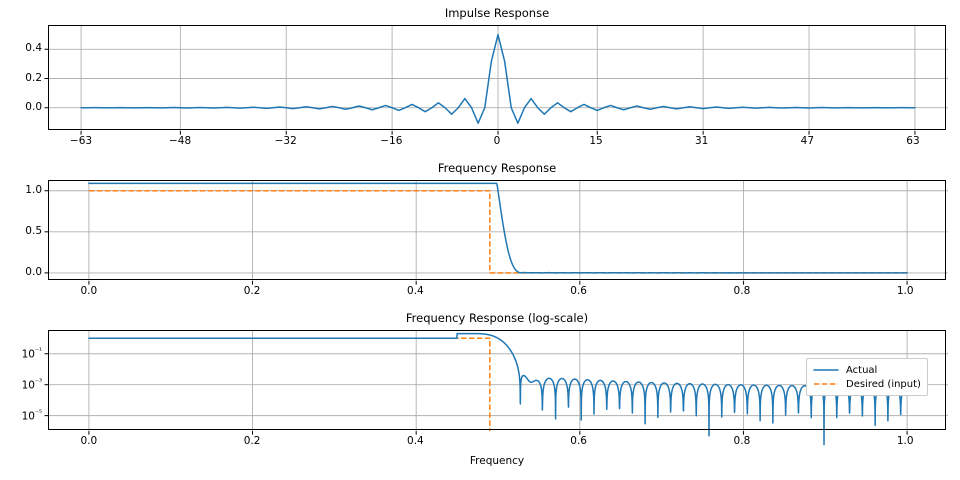  Describe the element at coordinates (252, 441) in the screenshot. I see `subplot-3-xtick-label: 0.2` at that location.